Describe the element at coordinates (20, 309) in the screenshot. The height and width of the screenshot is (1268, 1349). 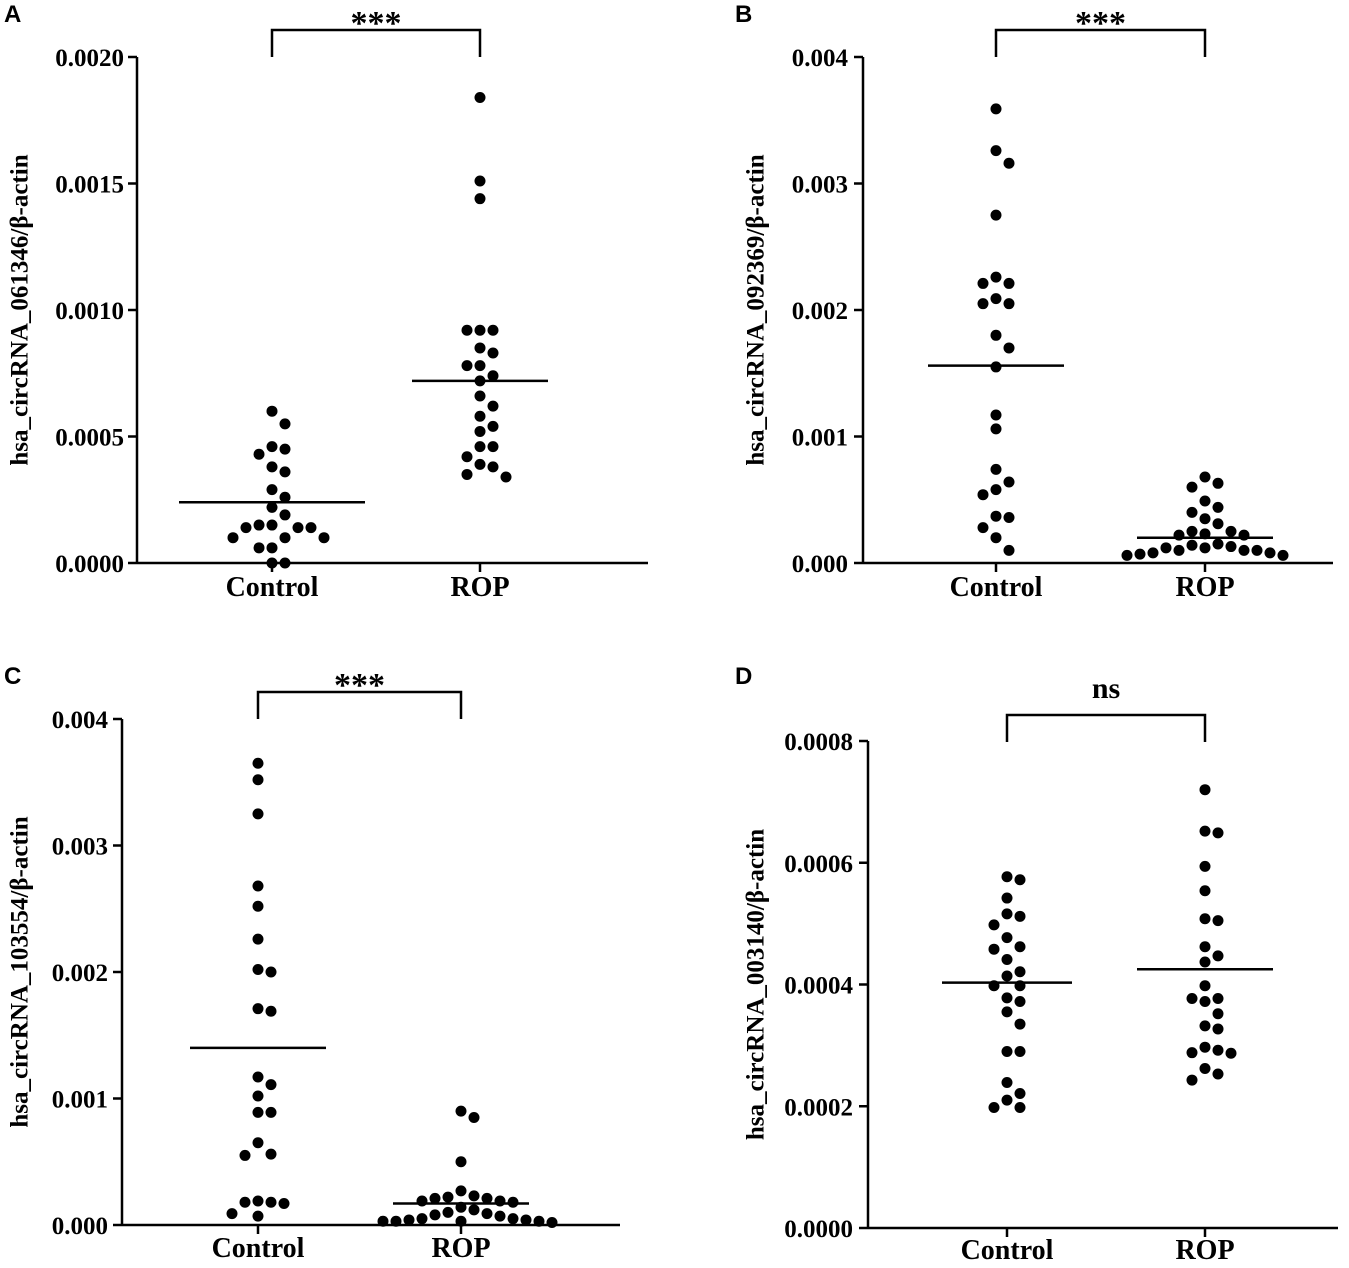
I see `y-axis-title: hsa_circRNA_061346/β-actin` at that location.